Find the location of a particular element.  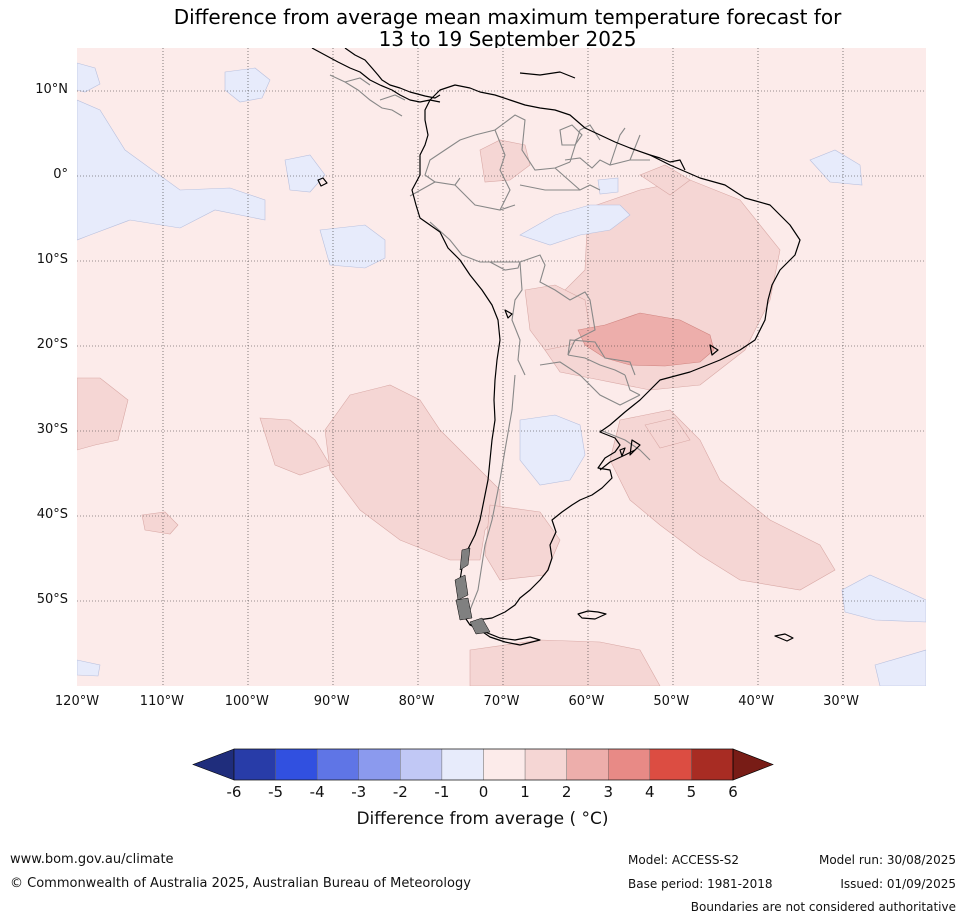

anomaly-region-far-south-pacific-cool is located at coordinates (89, 668).